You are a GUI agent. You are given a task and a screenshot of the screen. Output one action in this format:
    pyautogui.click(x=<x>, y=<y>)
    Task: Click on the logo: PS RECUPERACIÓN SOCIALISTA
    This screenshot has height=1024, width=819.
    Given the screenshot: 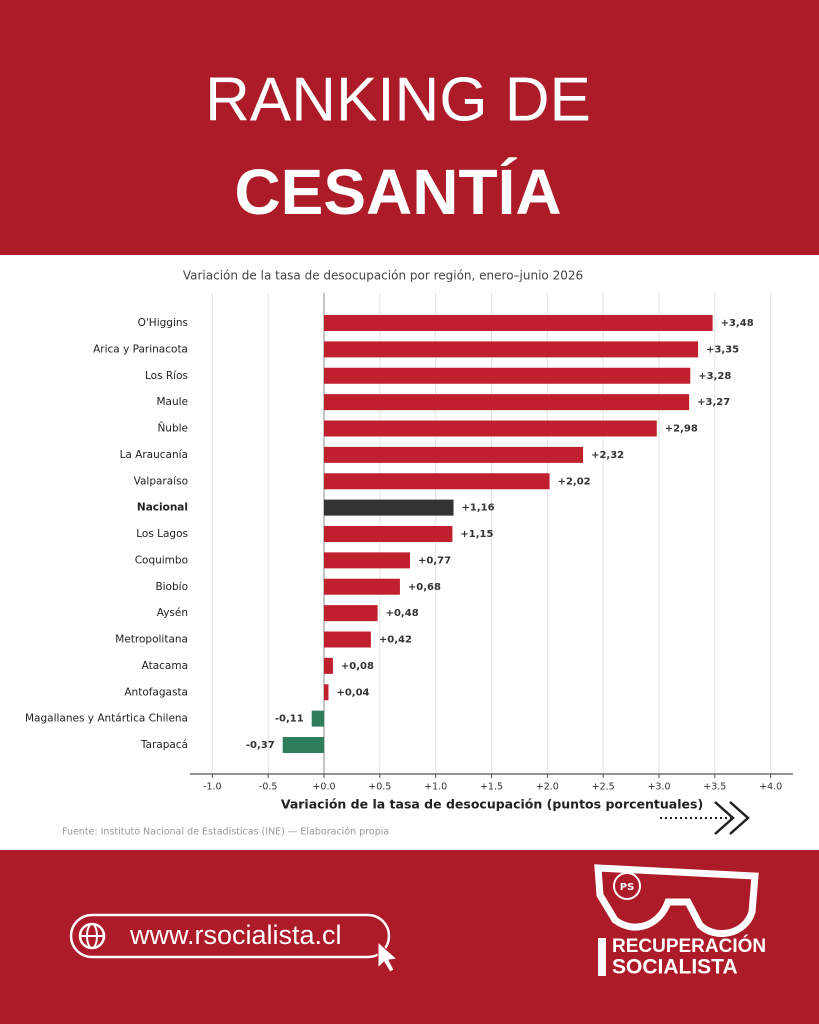 What is the action you would take?
    pyautogui.click(x=680, y=921)
    